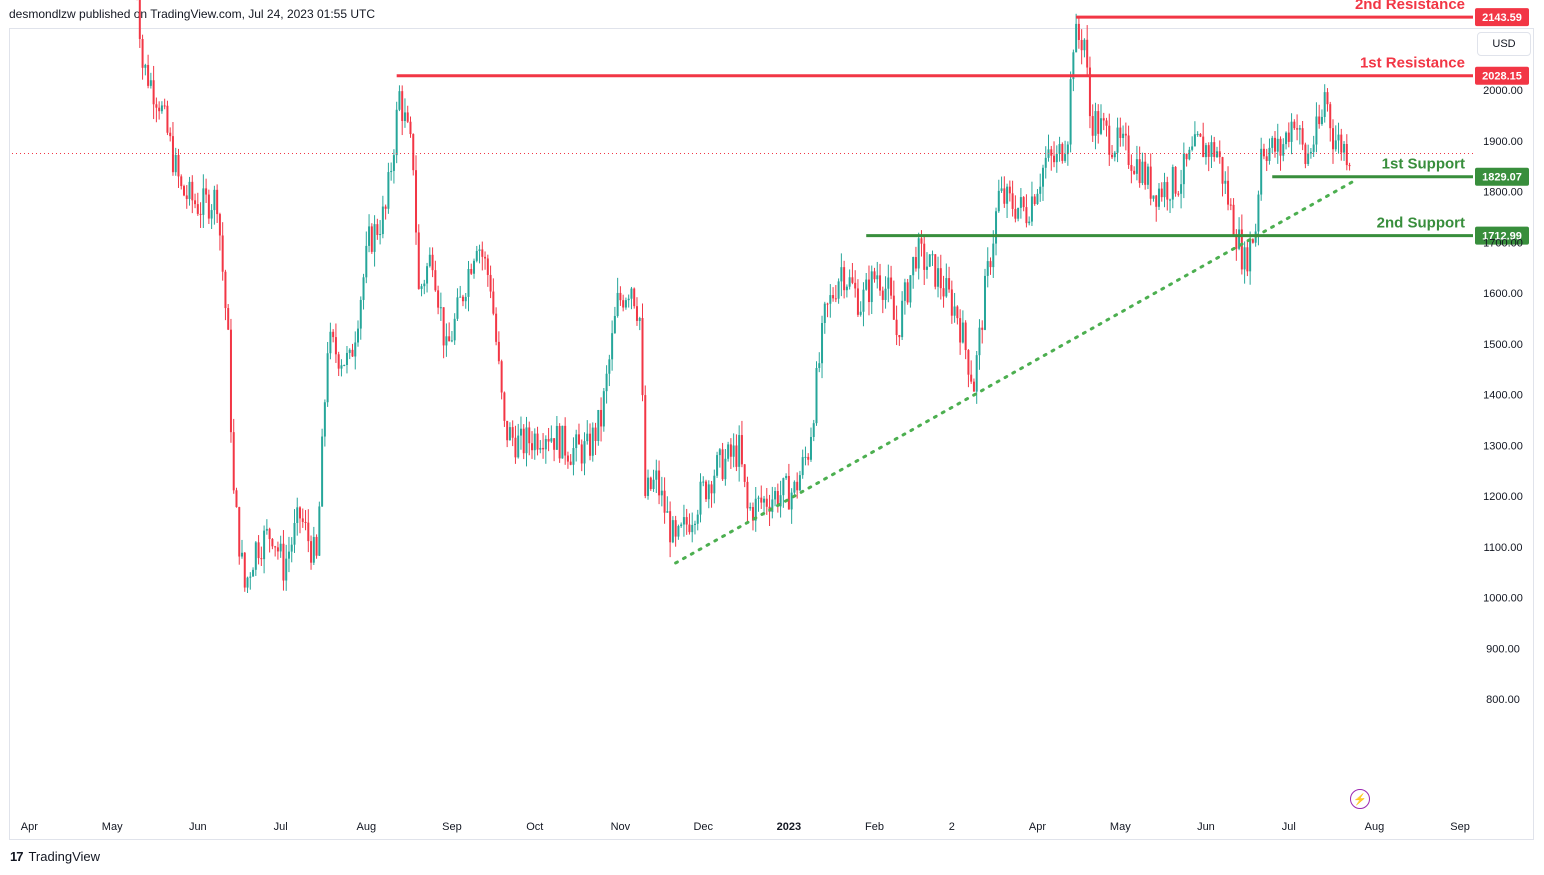  What do you see at coordinates (1503, 345) in the screenshot?
I see `y-tick-label: 1500.00` at bounding box center [1503, 345].